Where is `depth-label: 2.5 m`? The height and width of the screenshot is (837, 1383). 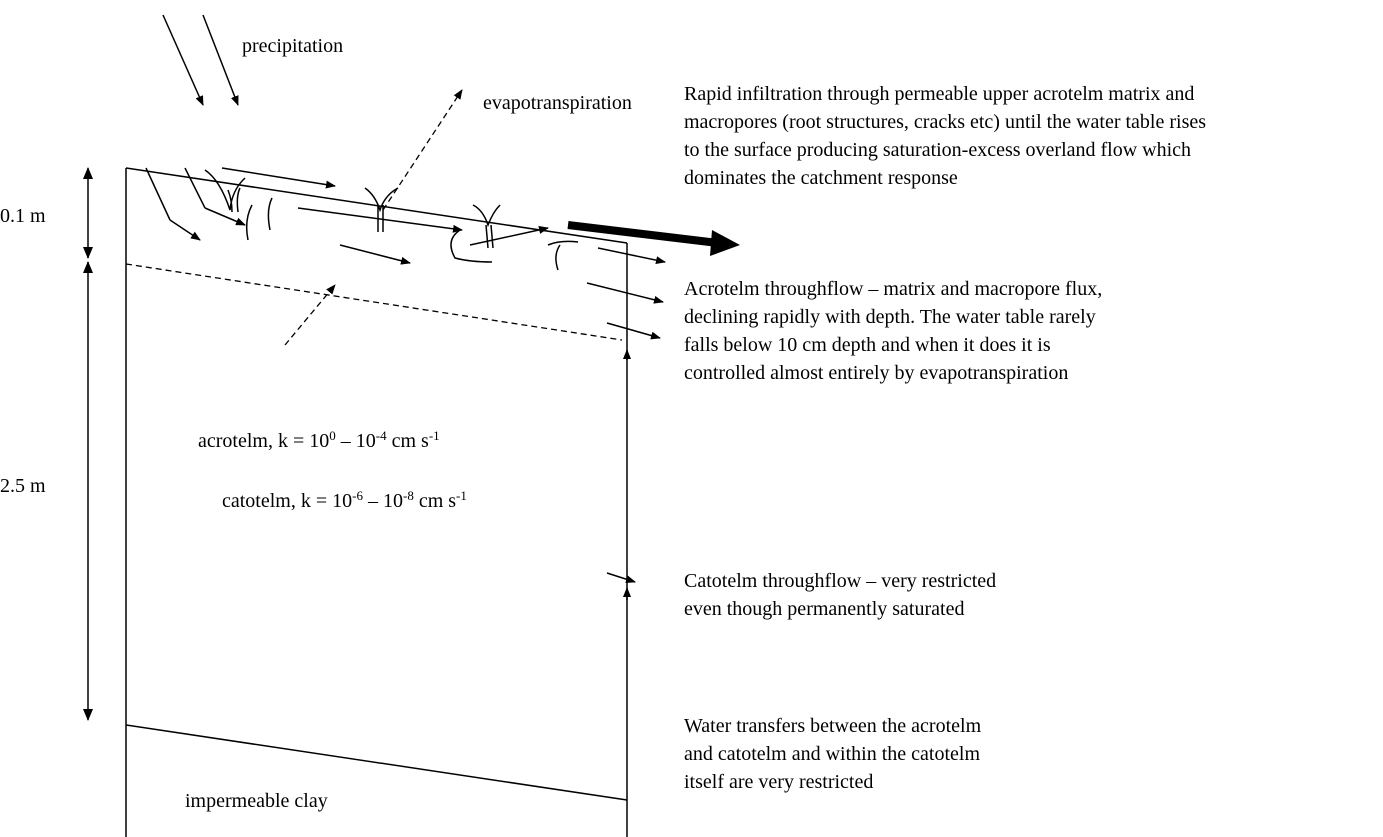
depth-label: 2.5 m is located at coordinates (23, 486).